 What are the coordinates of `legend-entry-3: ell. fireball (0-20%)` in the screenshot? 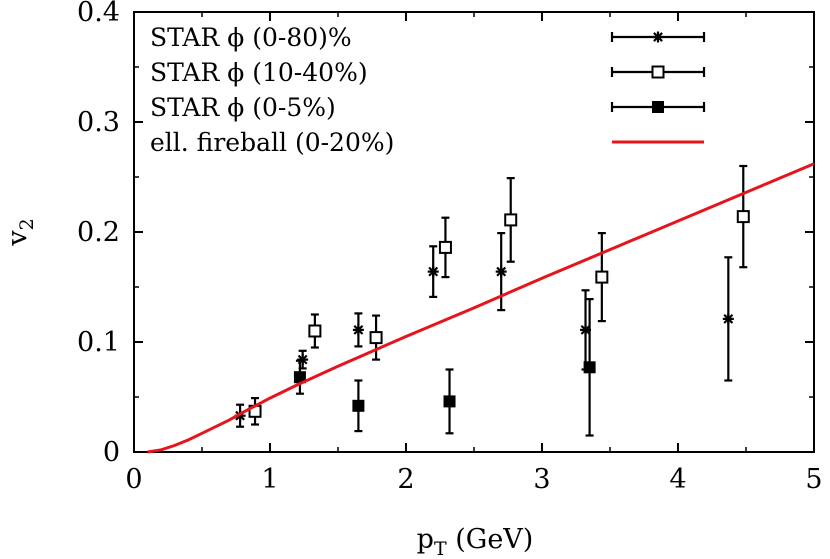 It's located at (427, 142).